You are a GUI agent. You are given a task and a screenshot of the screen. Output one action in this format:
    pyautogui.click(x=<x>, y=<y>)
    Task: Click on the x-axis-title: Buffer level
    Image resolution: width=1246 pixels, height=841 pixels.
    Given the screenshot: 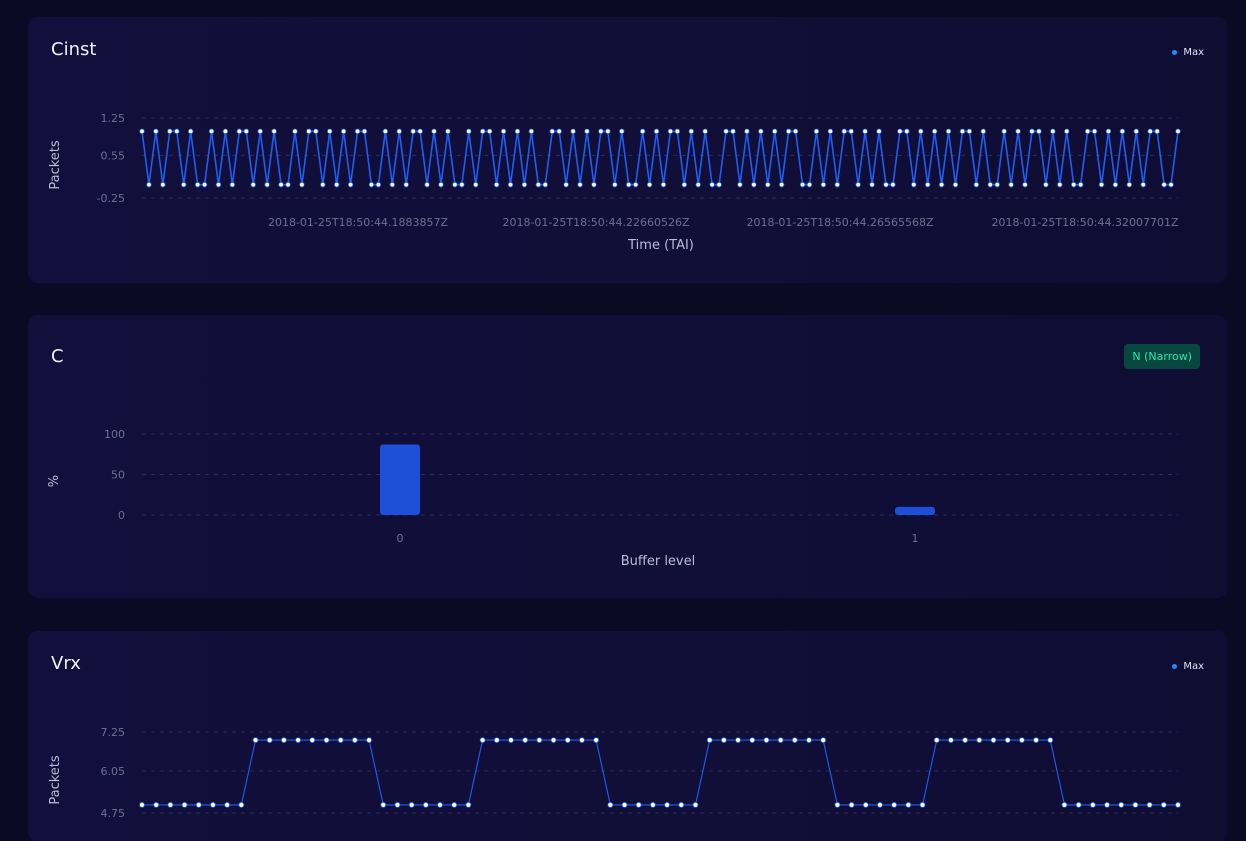 What is the action you would take?
    pyautogui.click(x=658, y=561)
    